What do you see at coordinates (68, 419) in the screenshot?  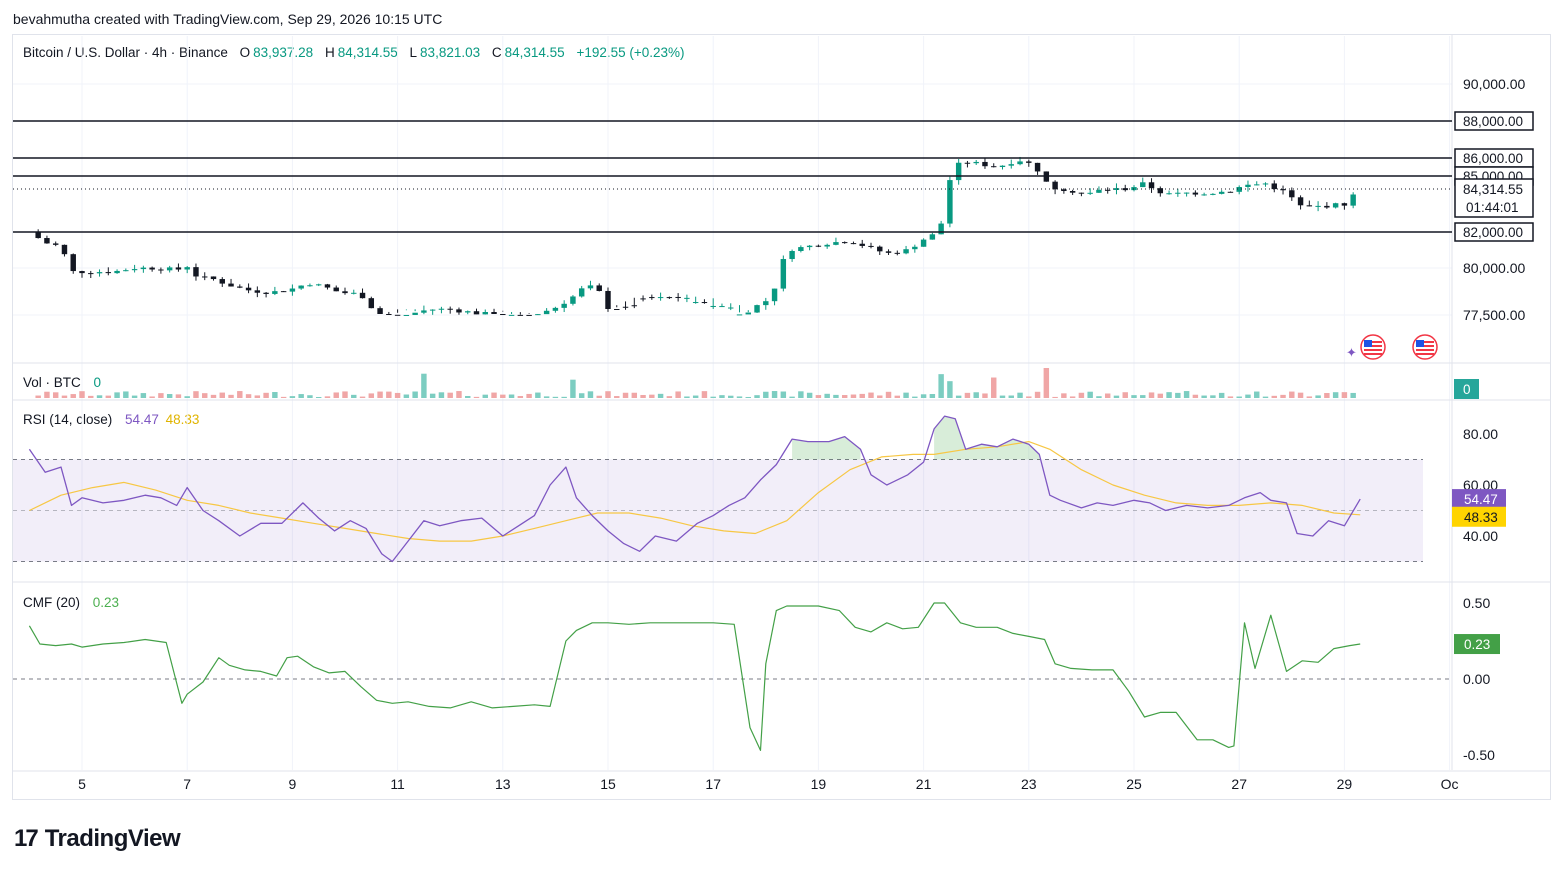 I see `rsi-label: RSI (14, close)` at bounding box center [68, 419].